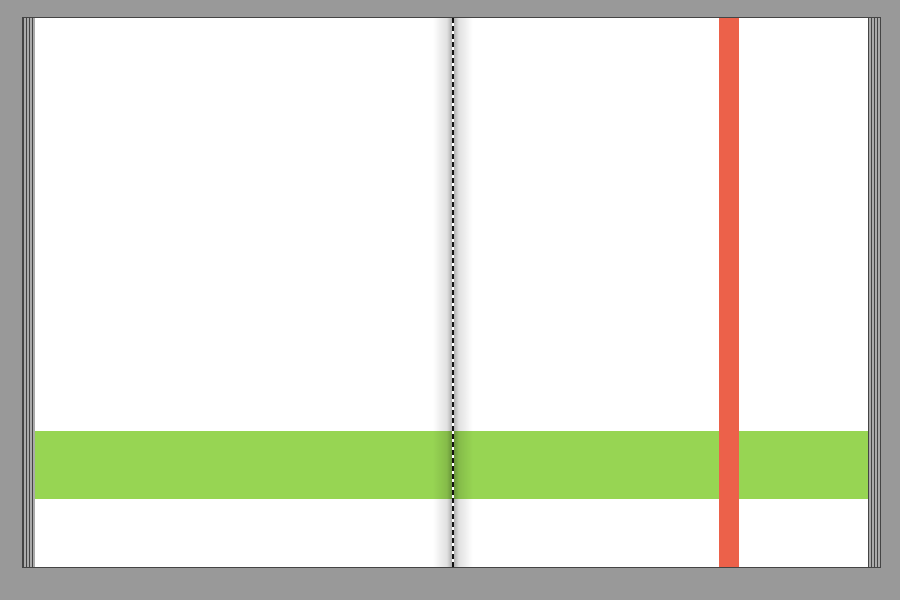 The image size is (900, 600). I want to click on spine-dashed-line, so click(453, 292).